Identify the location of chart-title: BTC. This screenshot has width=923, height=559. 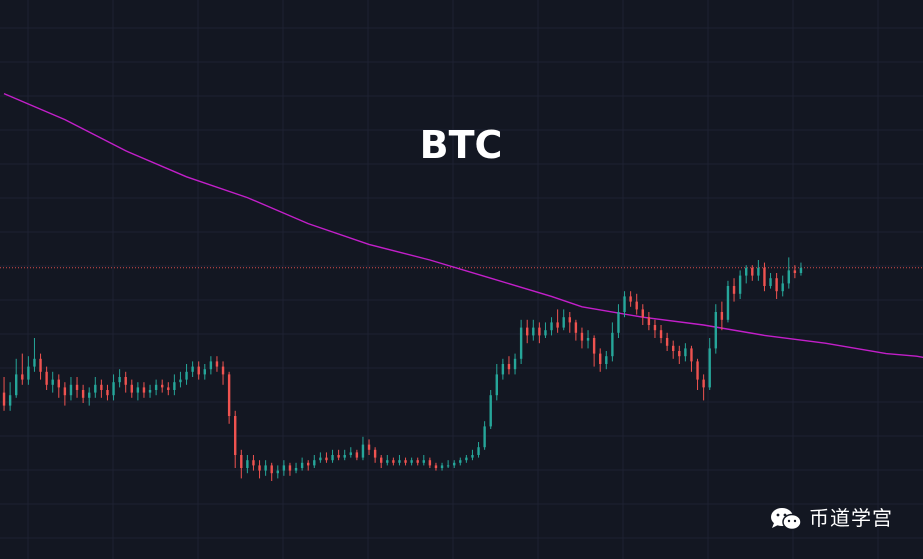
(461, 145).